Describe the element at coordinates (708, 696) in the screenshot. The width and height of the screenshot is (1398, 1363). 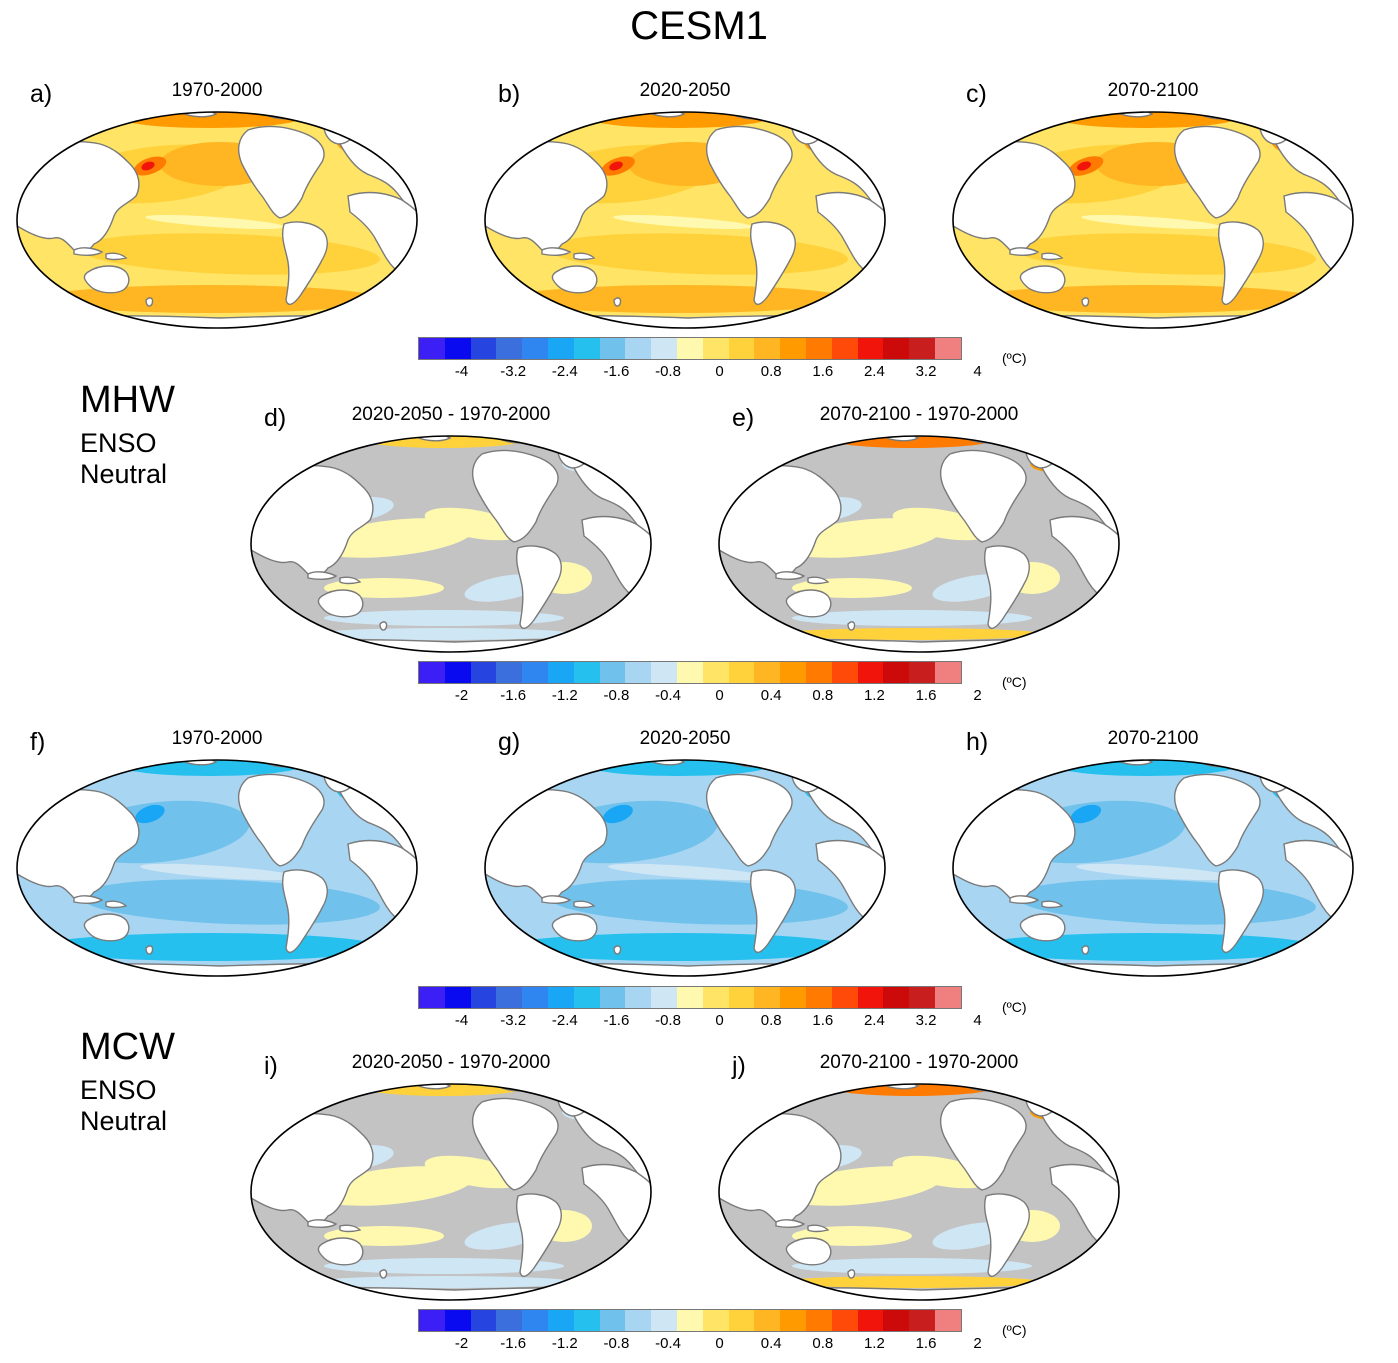
I see `colorbar-ticks: -2 -1.6 -1.2 -0.8 -0.4 0 0.4 0.8 1.2 1.6 2` at that location.